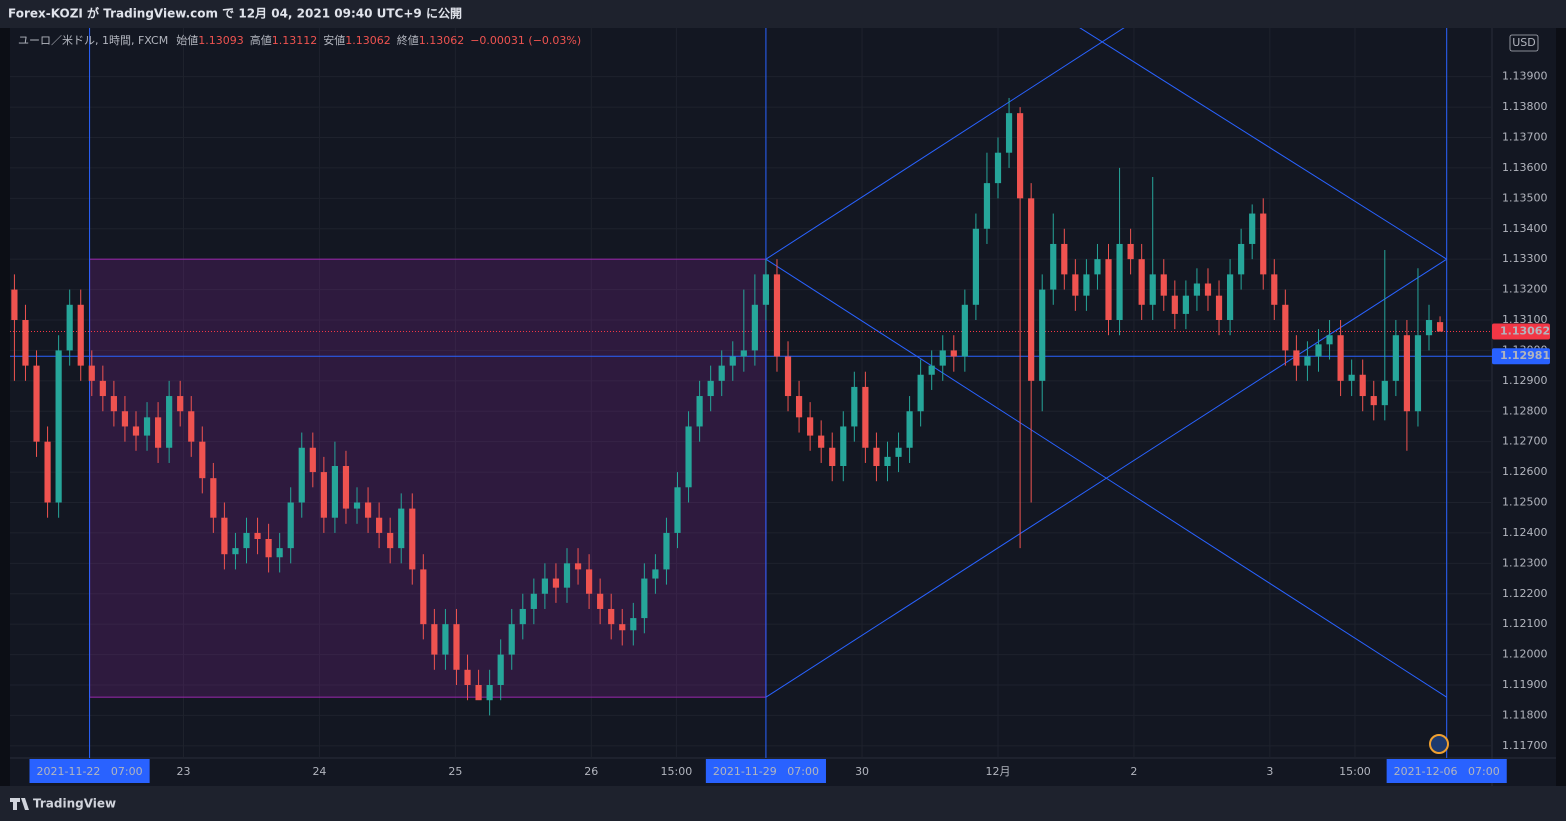 The height and width of the screenshot is (821, 1566). Describe the element at coordinates (945, 144) in the screenshot. I see `trend-line` at that location.